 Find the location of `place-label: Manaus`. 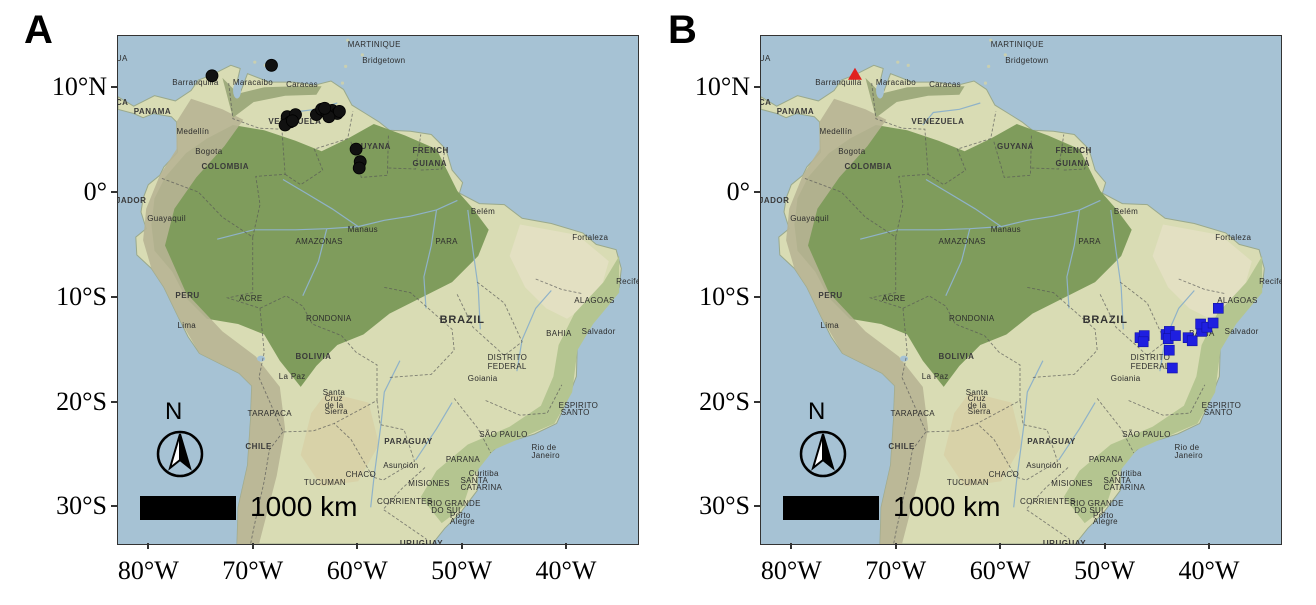

place-label: Manaus is located at coordinates (1005, 229).